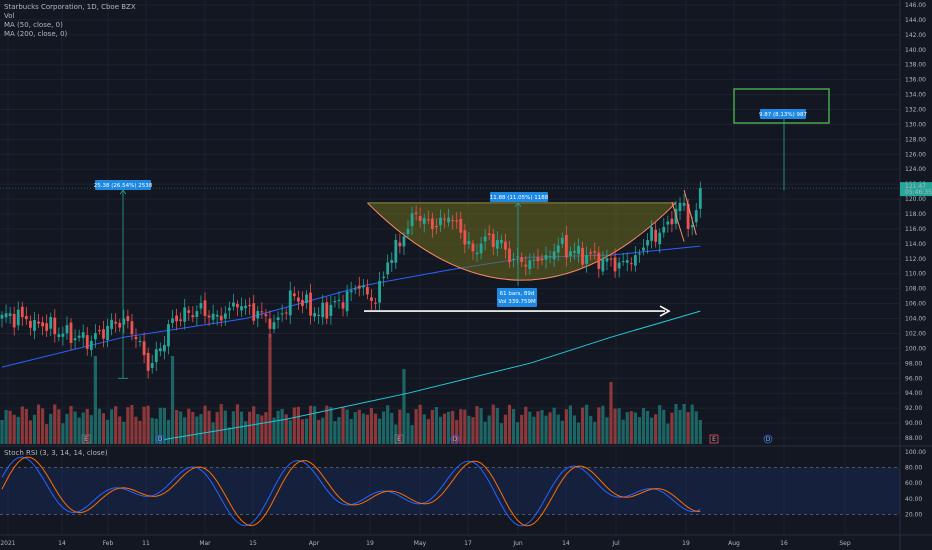  I want to click on time-tick-label: Jul, so click(615, 543).